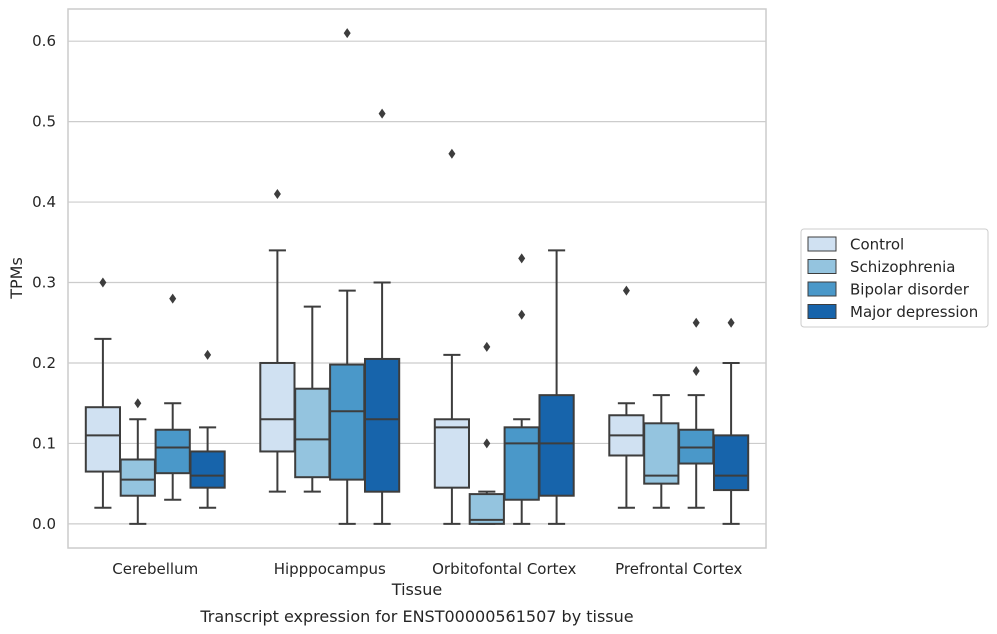 The height and width of the screenshot is (634, 997). Describe the element at coordinates (877, 245) in the screenshot. I see `legend-label: Control` at that location.